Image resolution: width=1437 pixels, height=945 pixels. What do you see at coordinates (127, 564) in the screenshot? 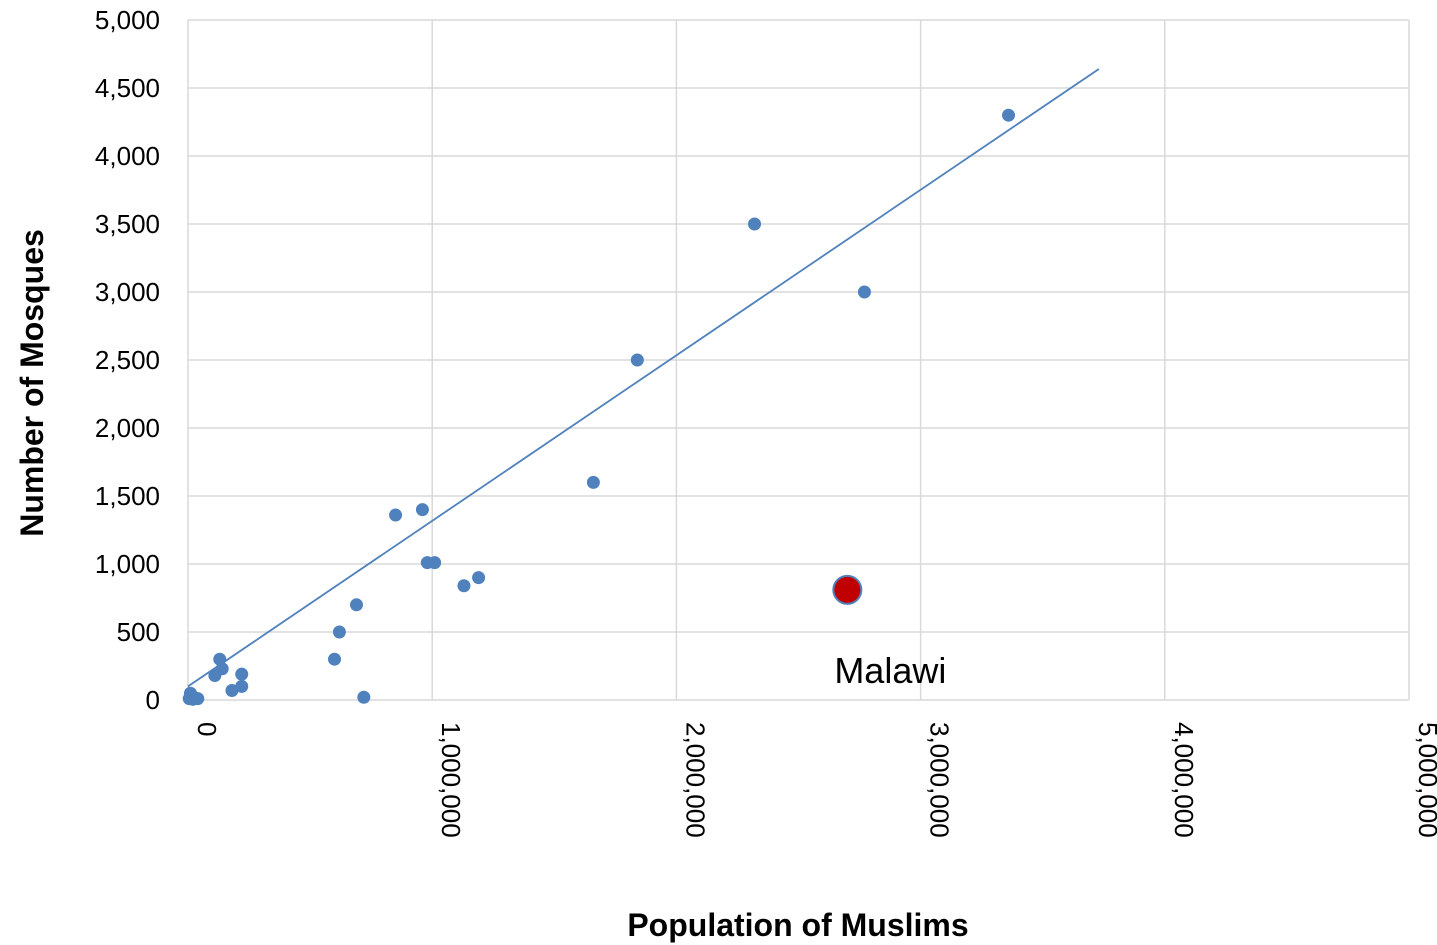
I see `y-tick-label: 1,000` at bounding box center [127, 564].